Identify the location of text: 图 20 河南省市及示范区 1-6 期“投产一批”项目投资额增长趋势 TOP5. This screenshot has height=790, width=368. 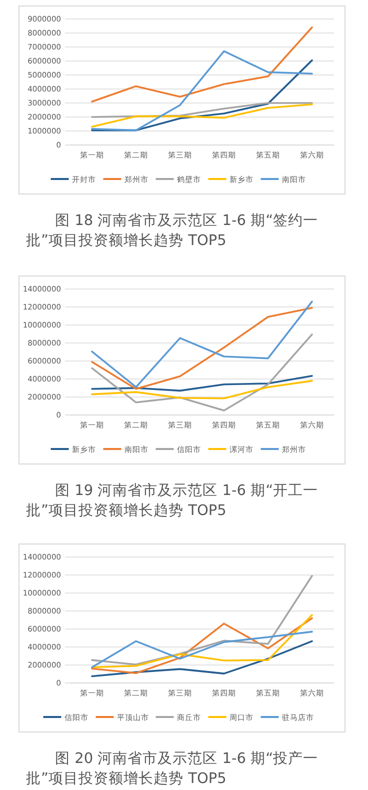
(173, 769).